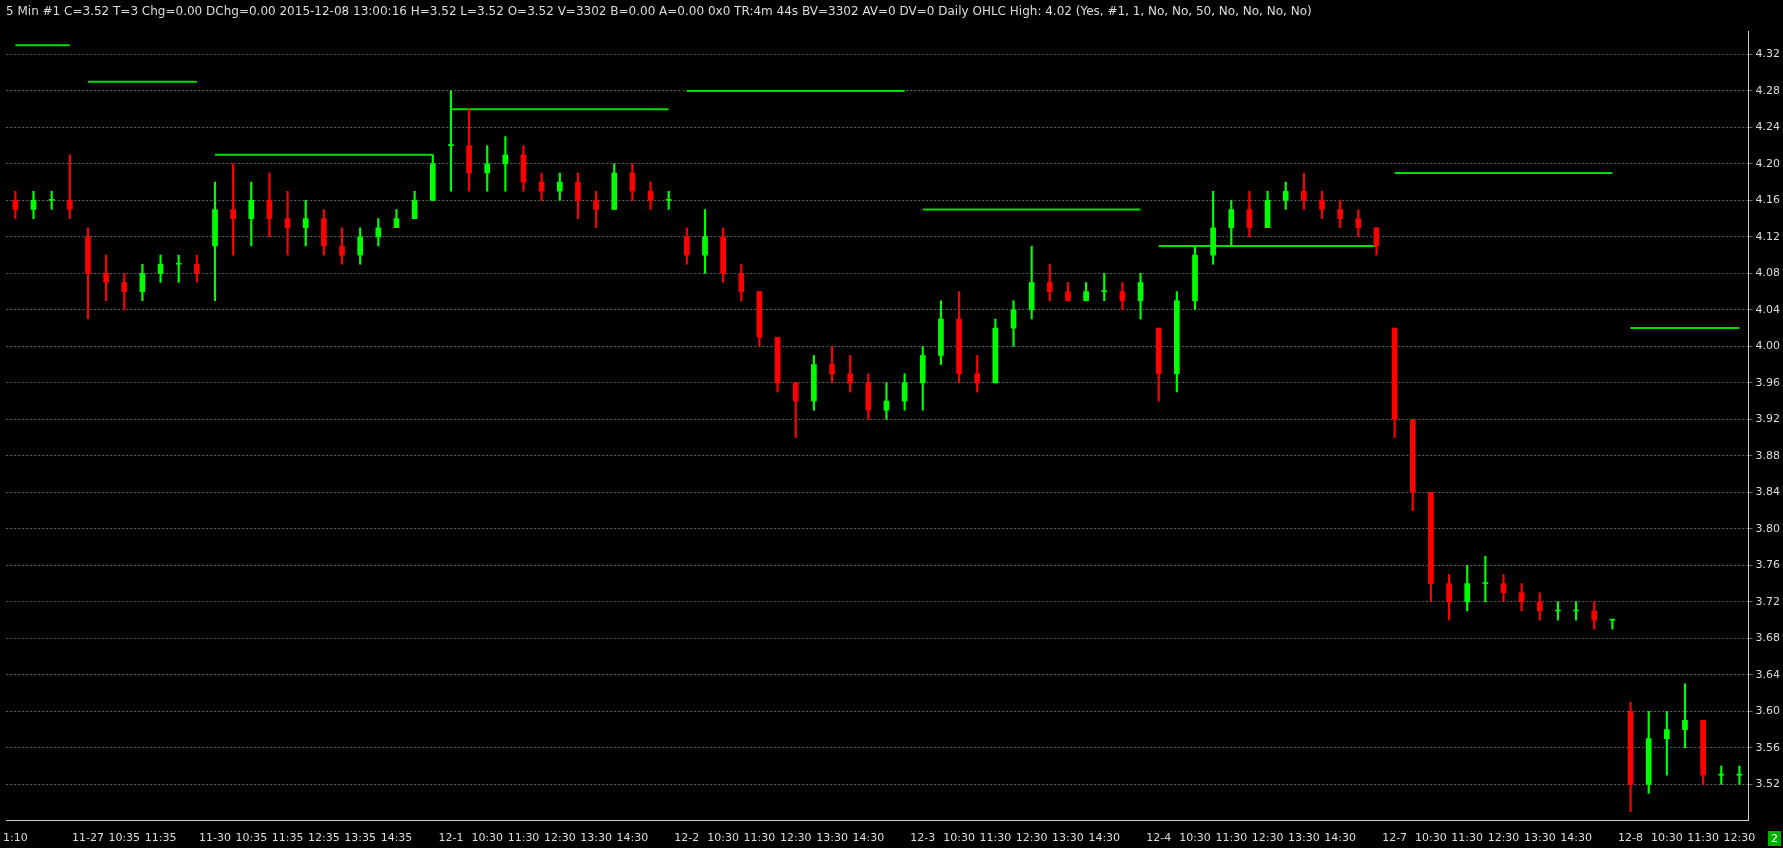  I want to click on y-tick-label: 4.00, so click(1768, 346).